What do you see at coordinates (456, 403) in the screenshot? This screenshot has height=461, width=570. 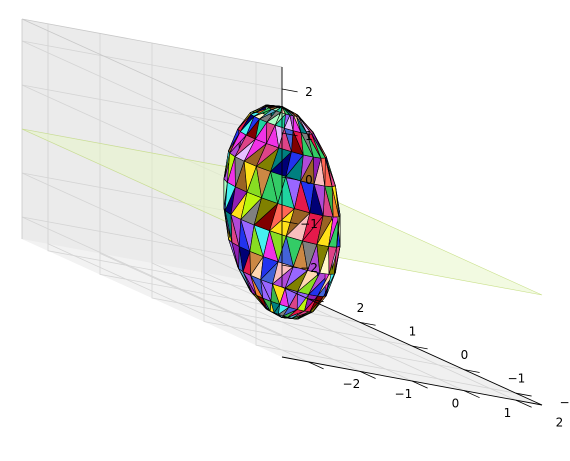 I see `x-tick-label: 0` at bounding box center [456, 403].